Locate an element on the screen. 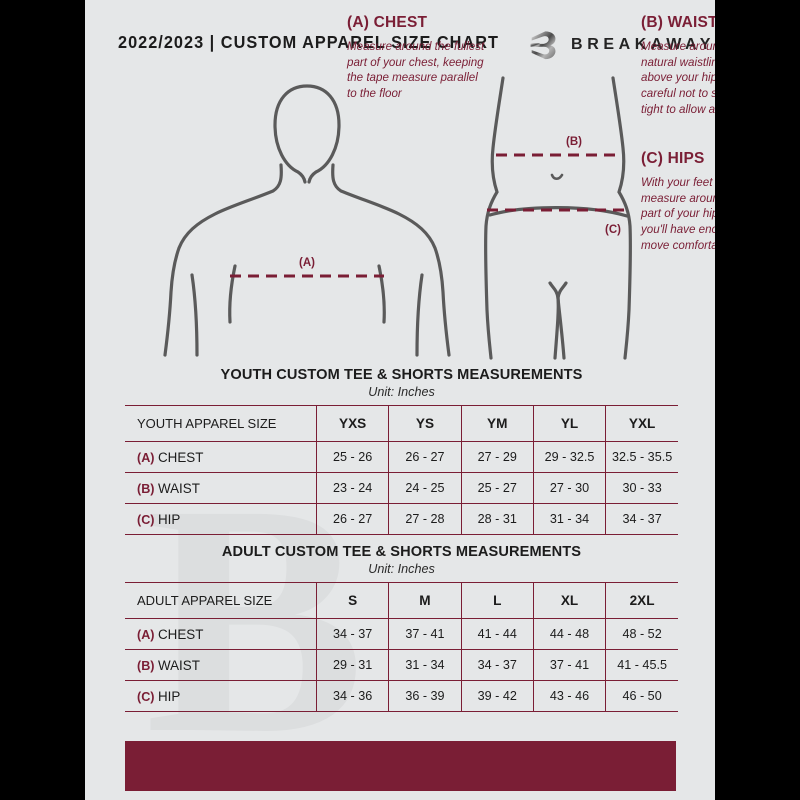 The width and height of the screenshot is (800, 800). page-header: 2022/2023 | CUSTOM APPAREL SIZE CHART is located at coordinates (400, 44).